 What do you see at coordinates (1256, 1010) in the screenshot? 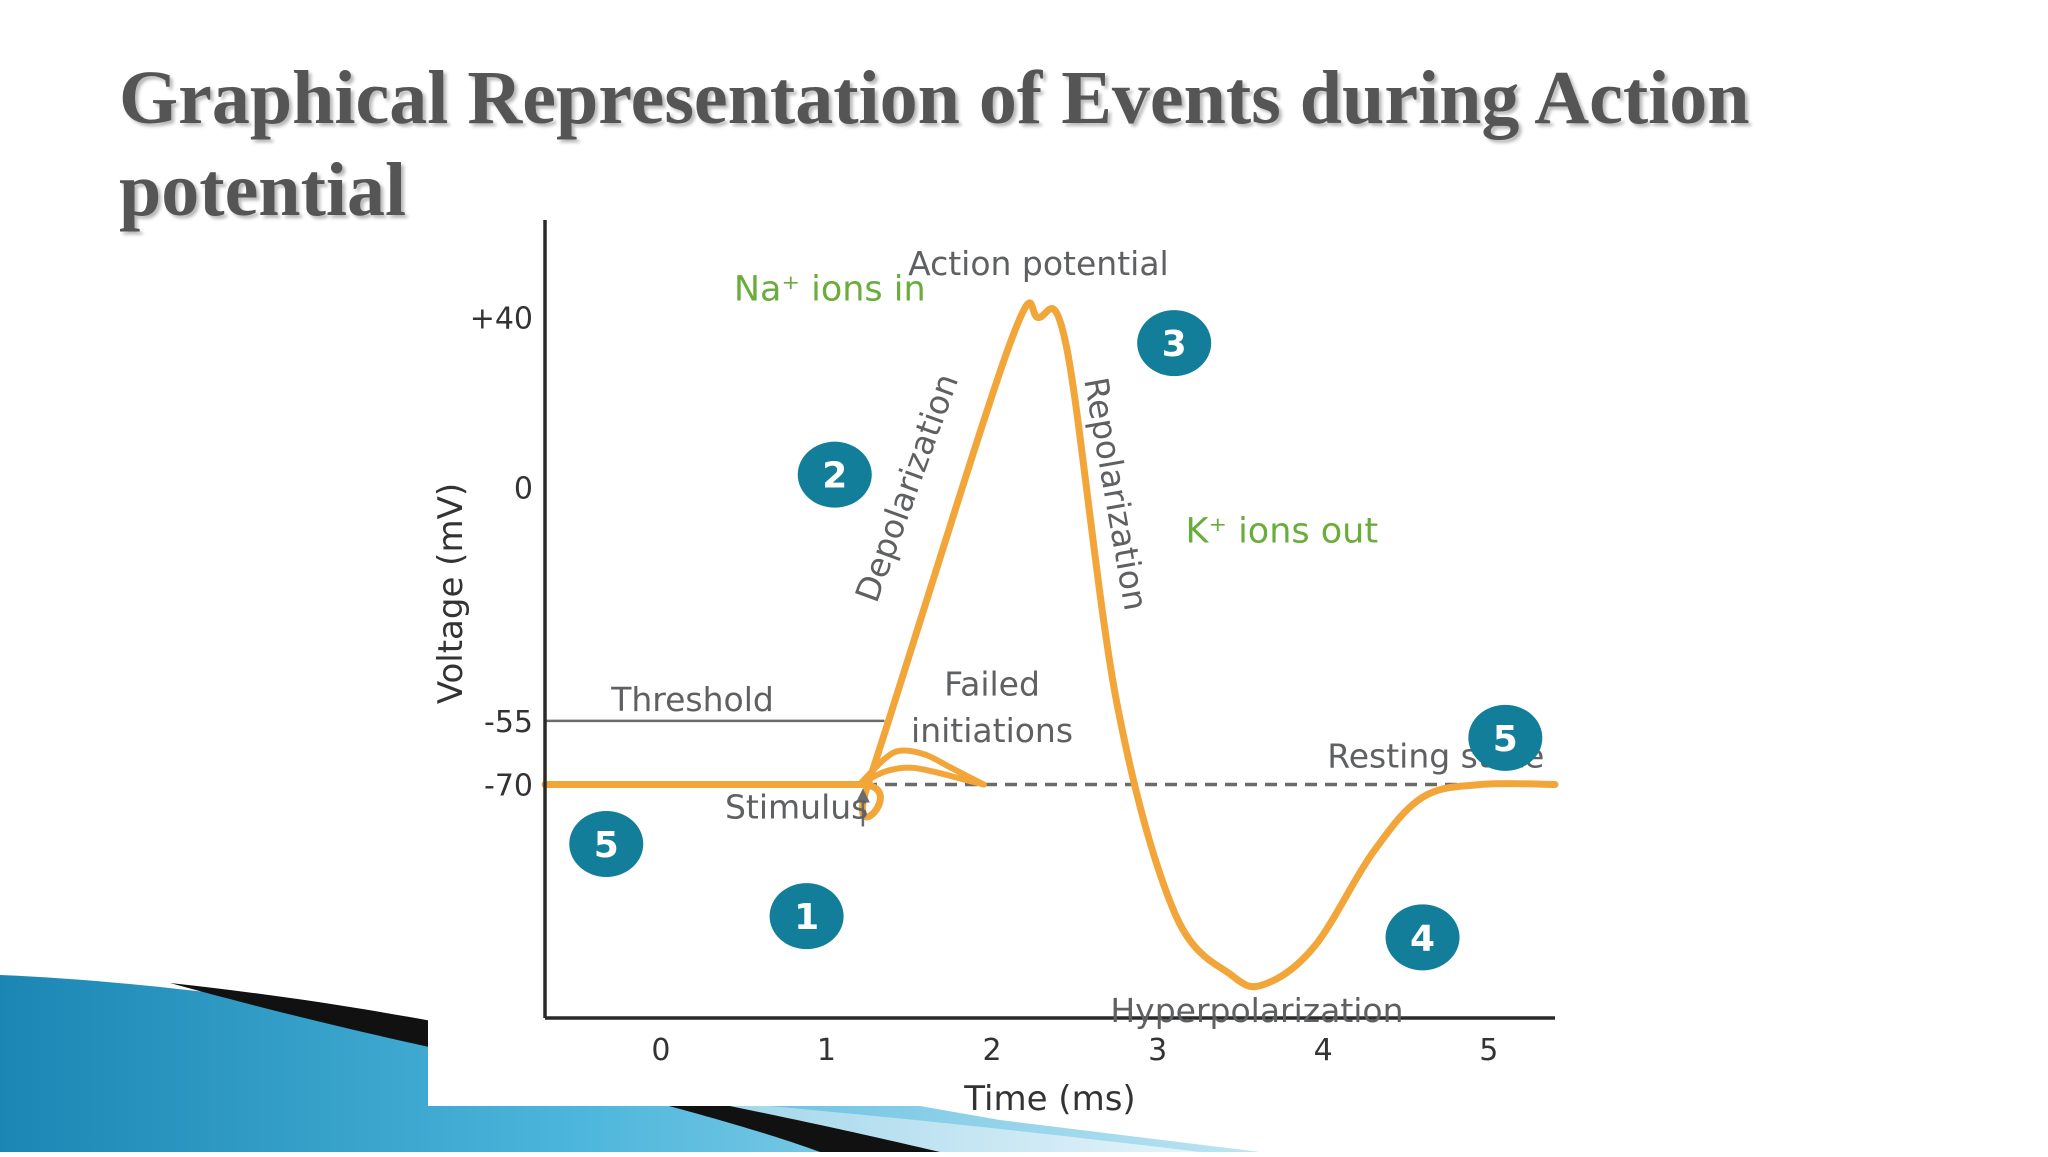
I see `annotation-label: Hyperpolarization` at bounding box center [1256, 1010].